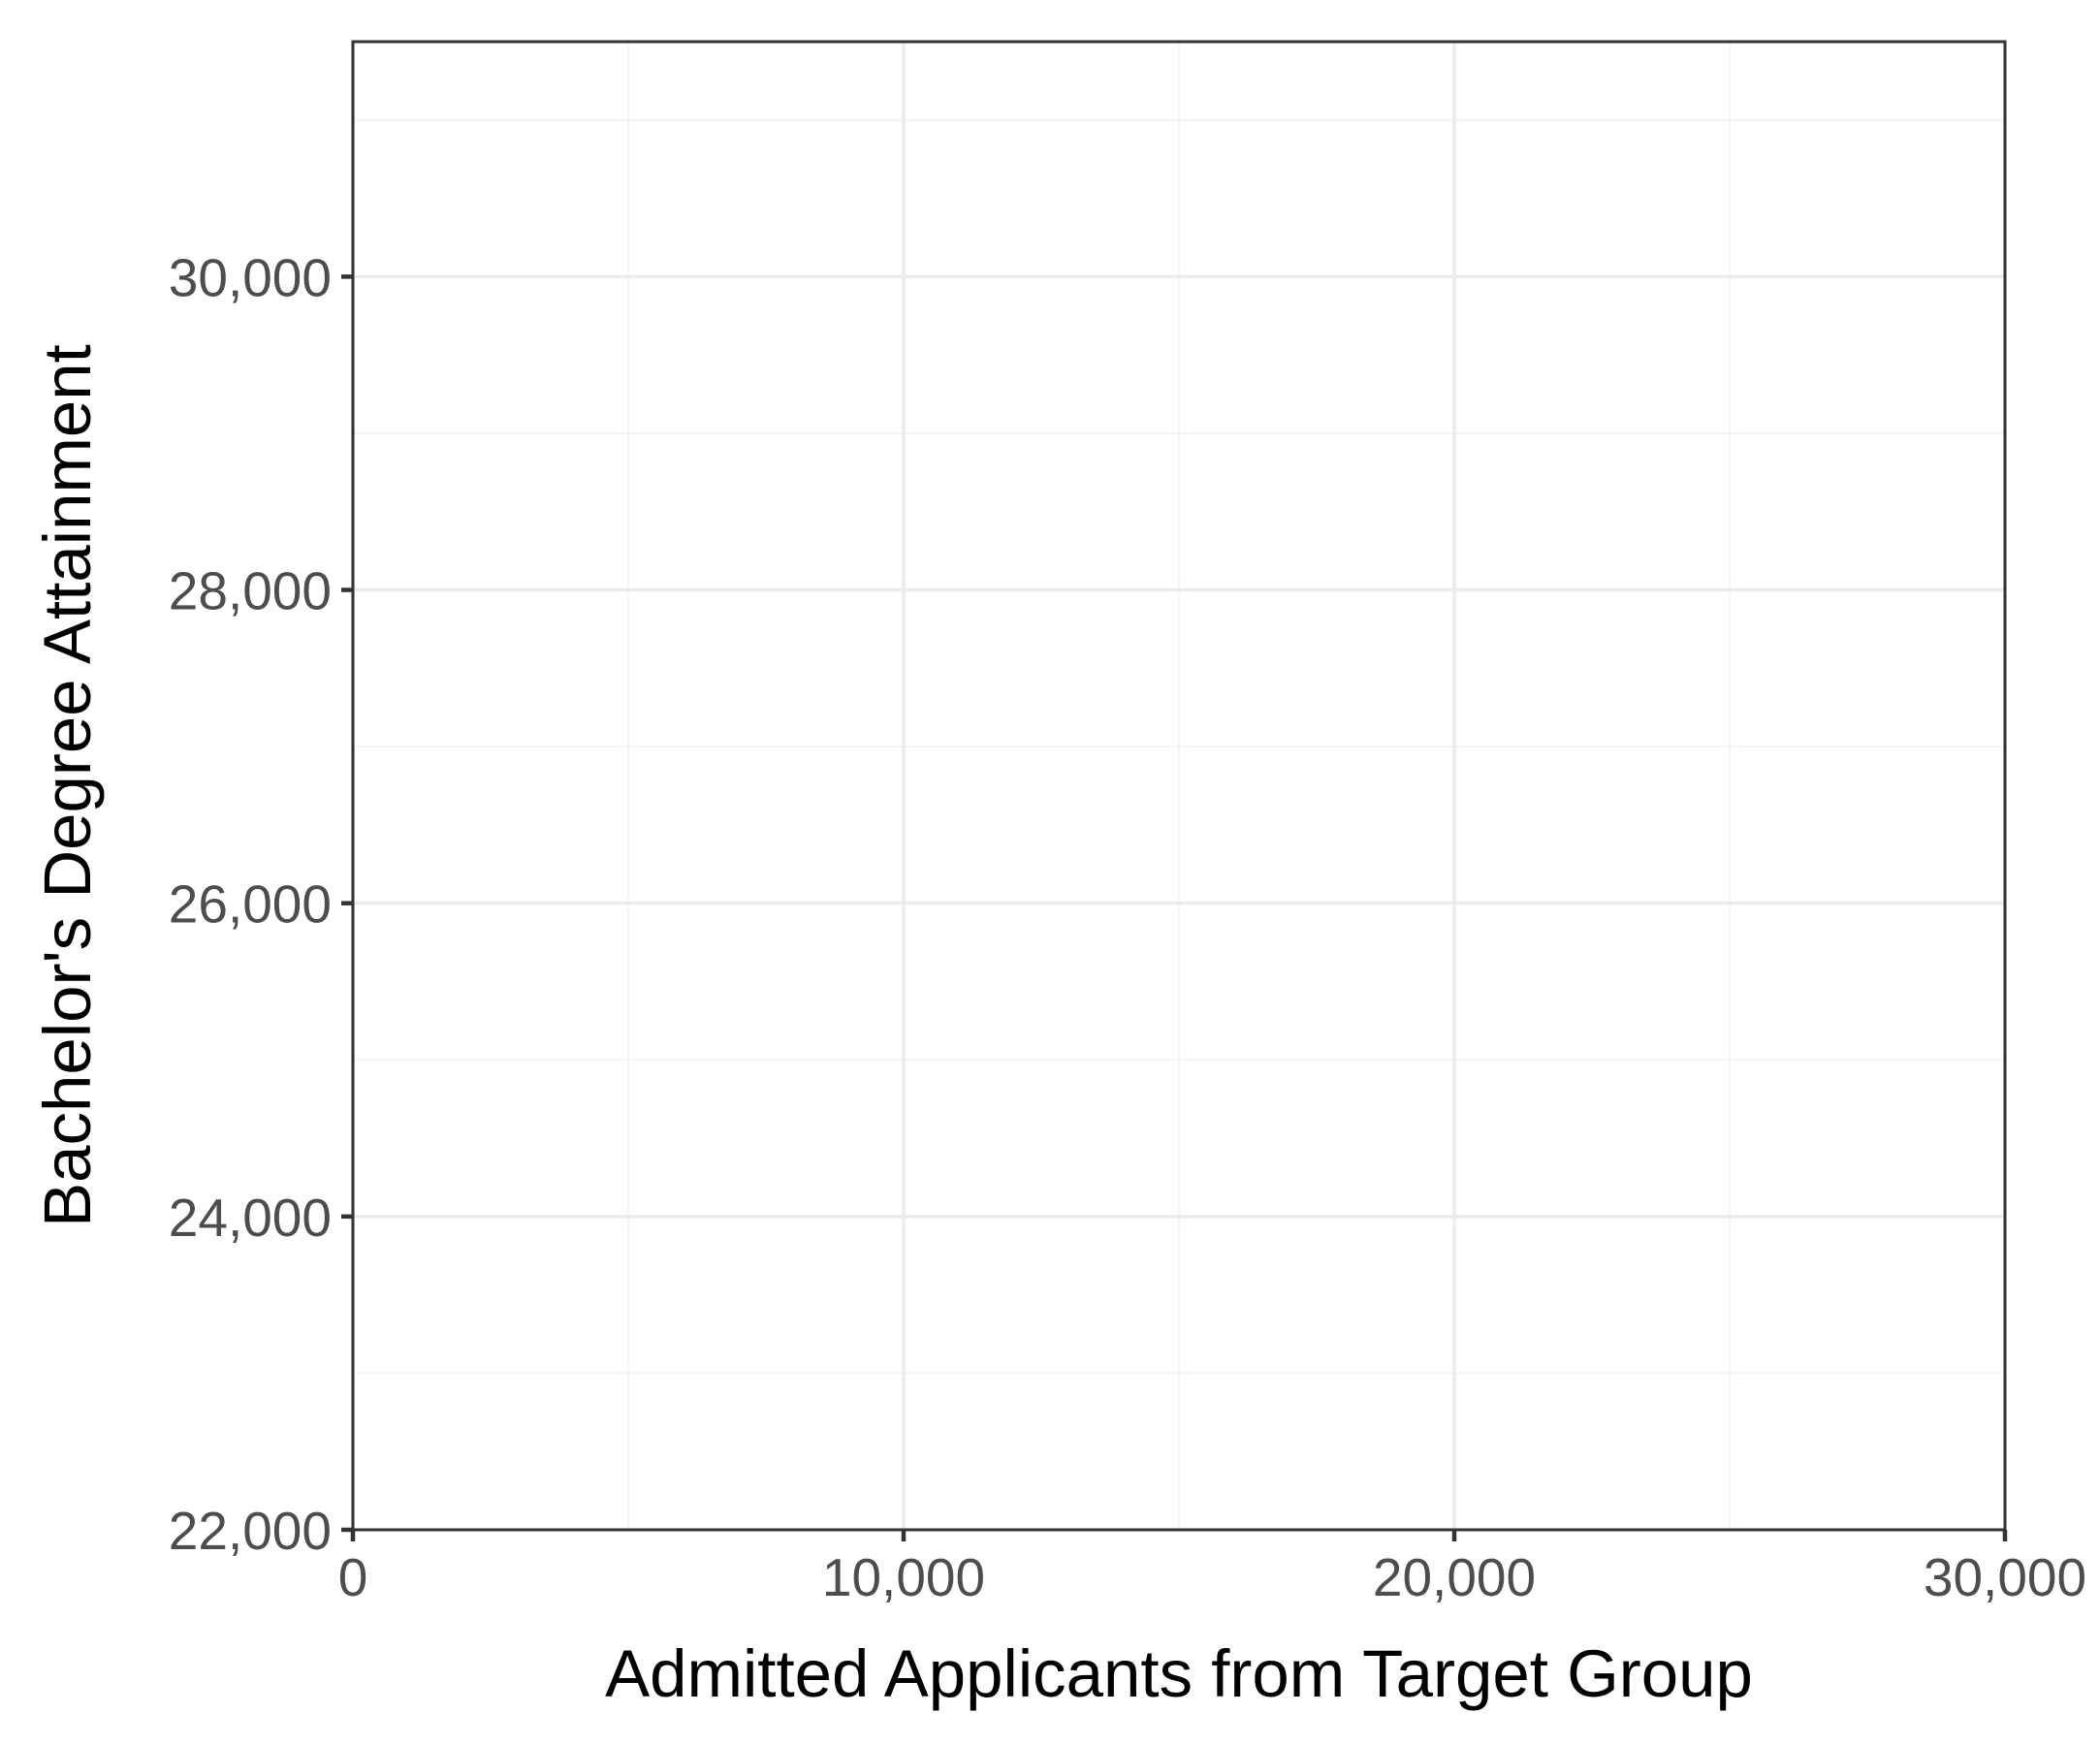 This screenshot has width=2100, height=1745. What do you see at coordinates (250, 1218) in the screenshot?
I see `y-tick-label: 24,000` at bounding box center [250, 1218].